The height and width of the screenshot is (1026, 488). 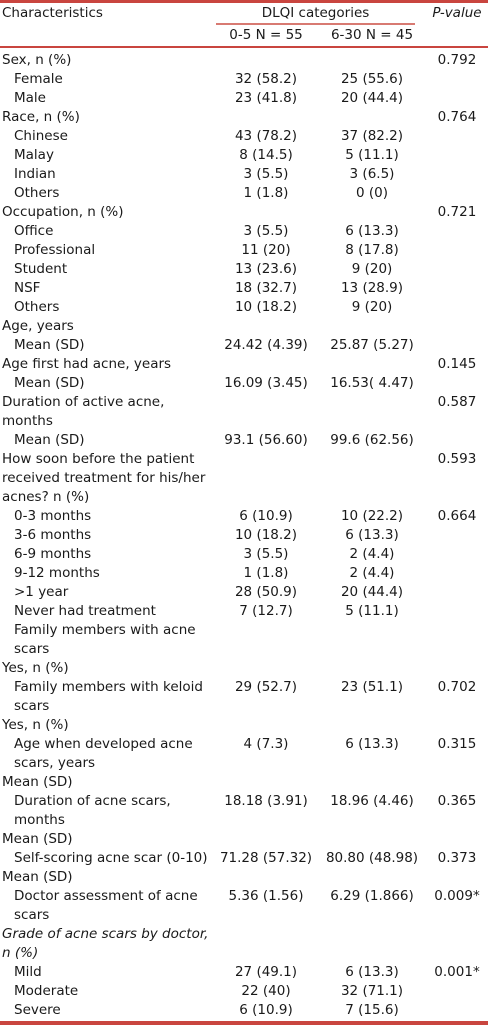 What do you see at coordinates (35, 174) in the screenshot?
I see `row-label: Indian` at bounding box center [35, 174].